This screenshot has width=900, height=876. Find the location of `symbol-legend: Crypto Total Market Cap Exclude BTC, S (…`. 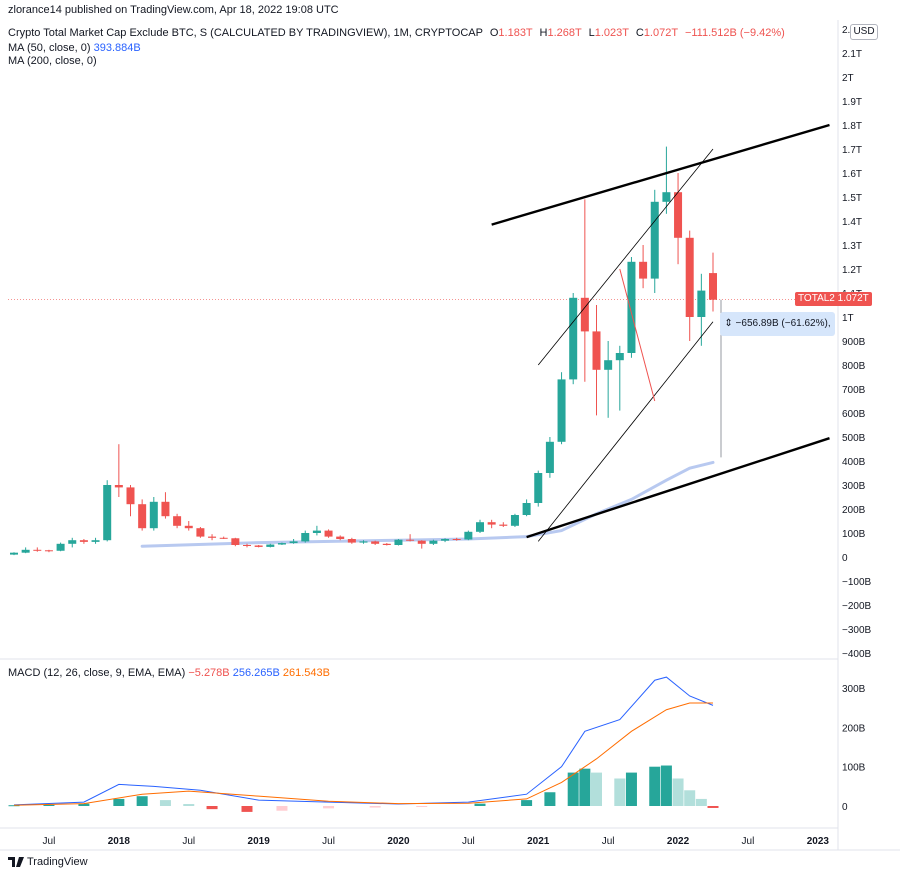

symbol-legend: Crypto Total Market Cap Exclude BTC, S (… is located at coordinates (396, 33).